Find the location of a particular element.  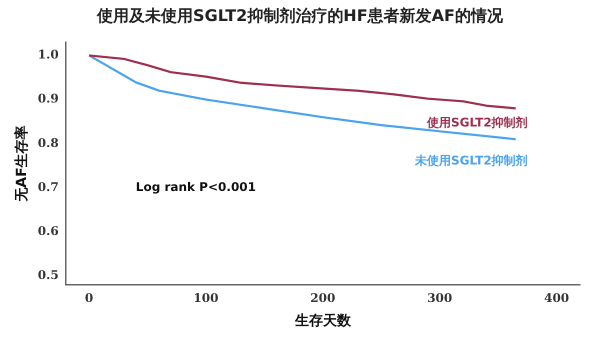

y-tick-label: 0.8 is located at coordinates (48, 143).